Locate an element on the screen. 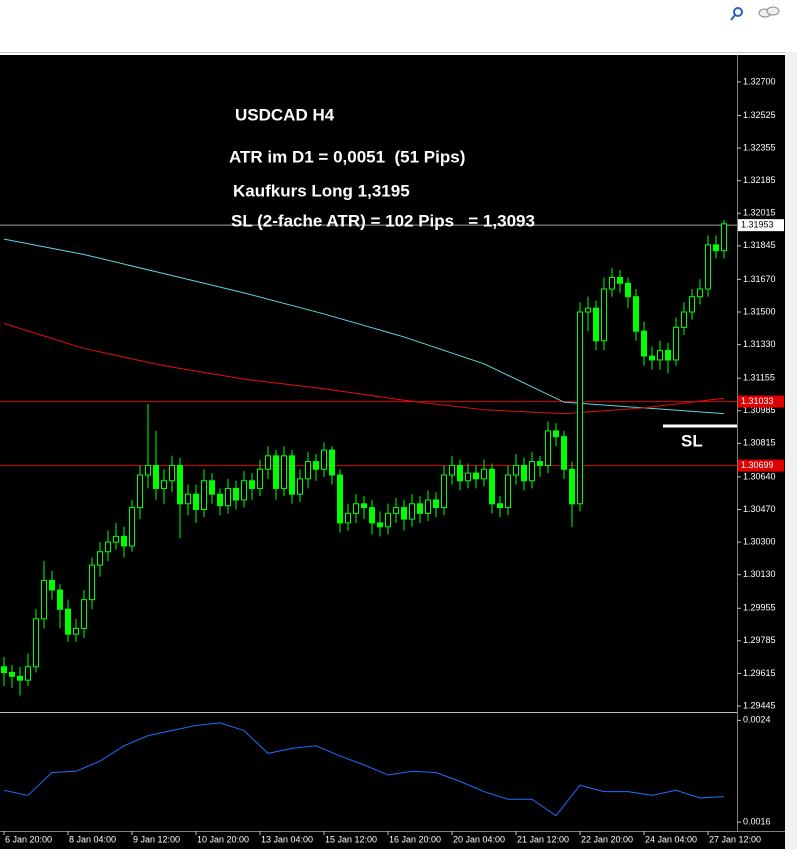 Image resolution: width=797 pixels, height=854 pixels. annotation: ATR im D1 = 0,0051 (51 Pips) is located at coordinates (347, 156).